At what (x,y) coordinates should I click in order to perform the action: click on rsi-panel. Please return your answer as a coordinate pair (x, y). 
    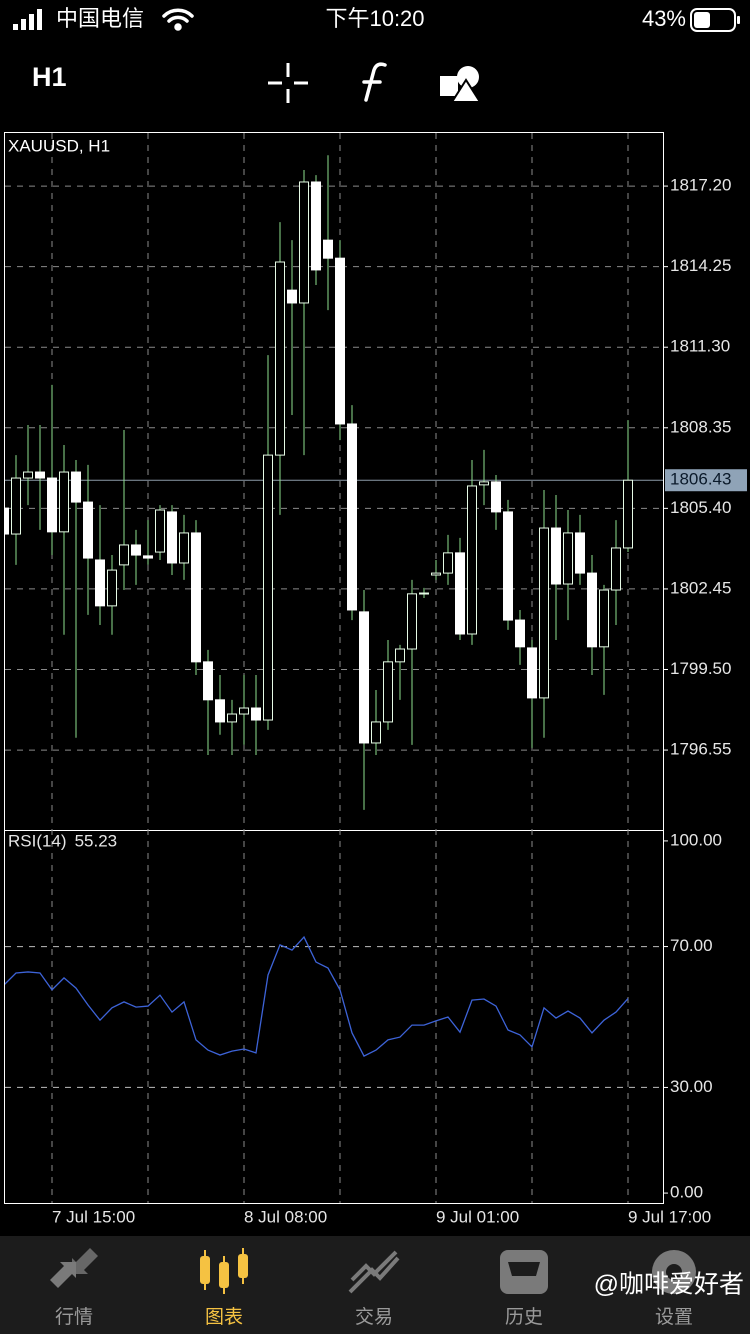
    Looking at the image, I should click on (334, 1011).